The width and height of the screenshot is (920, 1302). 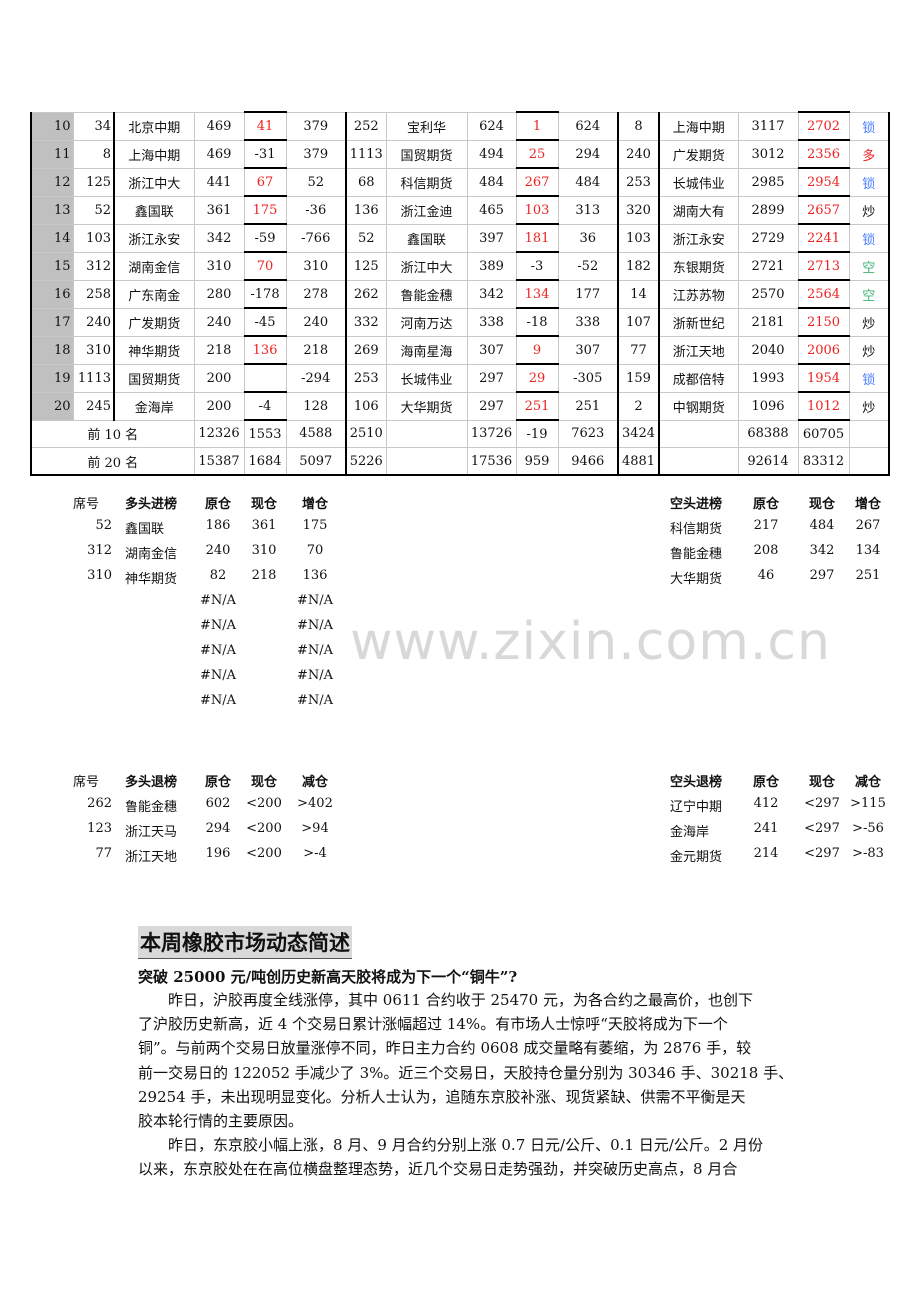 I want to click on table-cell: 2985, so click(x=768, y=182).